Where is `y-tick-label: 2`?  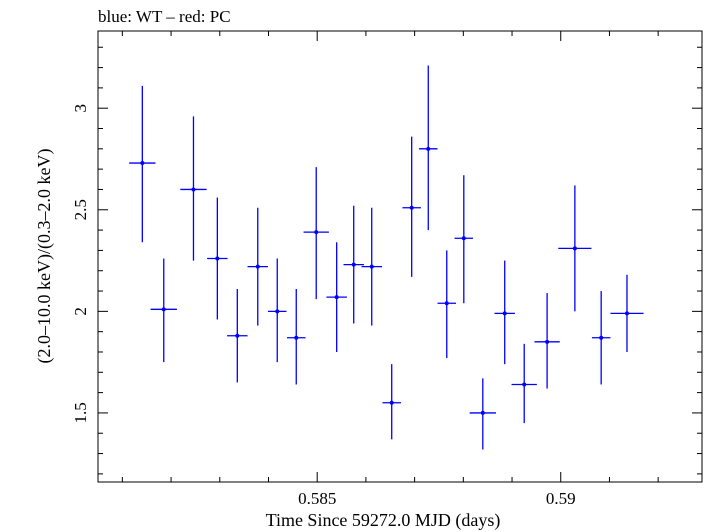 y-tick-label: 2 is located at coordinates (80, 311).